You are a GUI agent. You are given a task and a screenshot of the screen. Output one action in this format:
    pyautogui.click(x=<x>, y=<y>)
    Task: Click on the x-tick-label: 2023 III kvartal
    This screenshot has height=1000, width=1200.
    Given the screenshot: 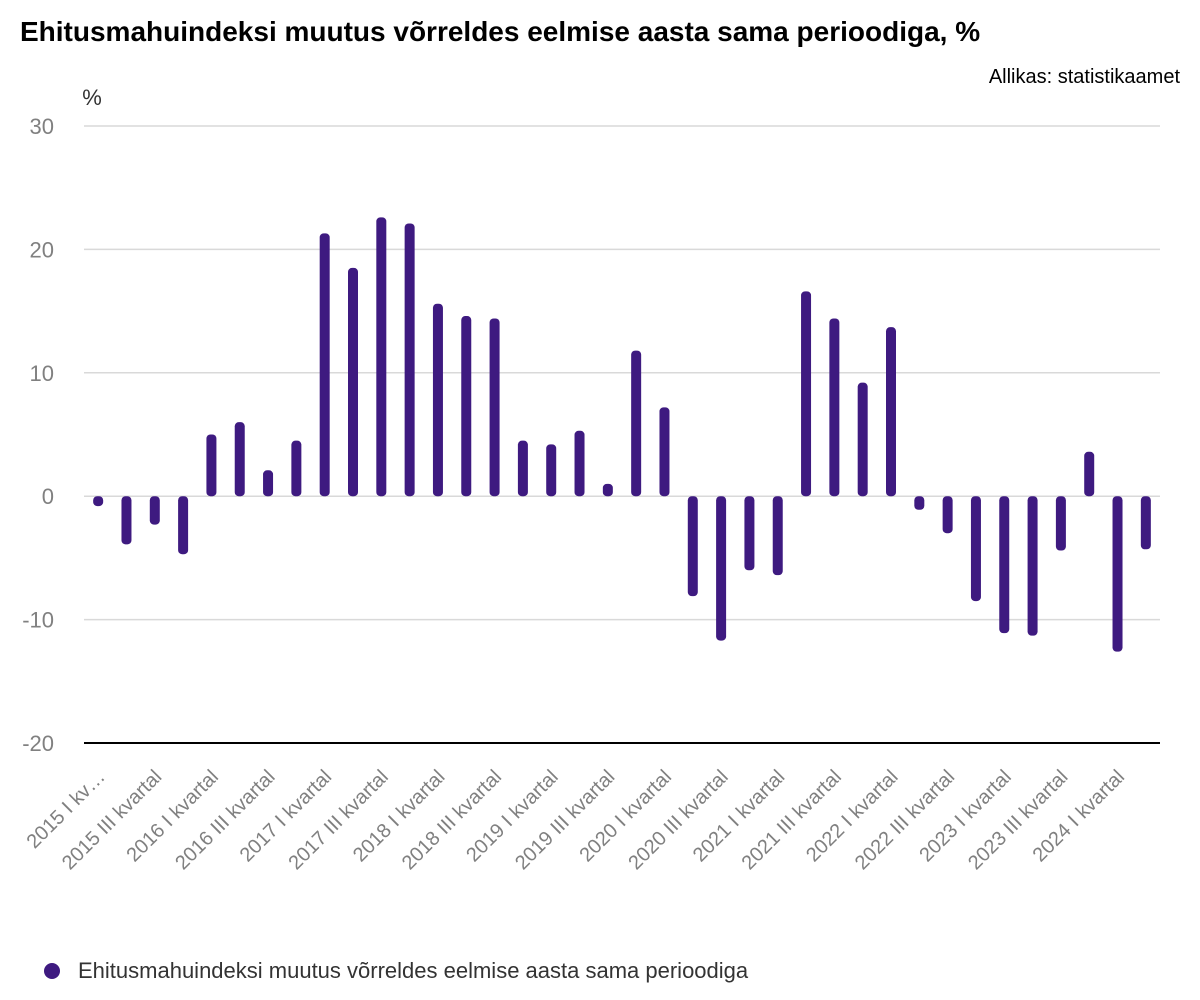 What is the action you would take?
    pyautogui.click(x=1018, y=820)
    